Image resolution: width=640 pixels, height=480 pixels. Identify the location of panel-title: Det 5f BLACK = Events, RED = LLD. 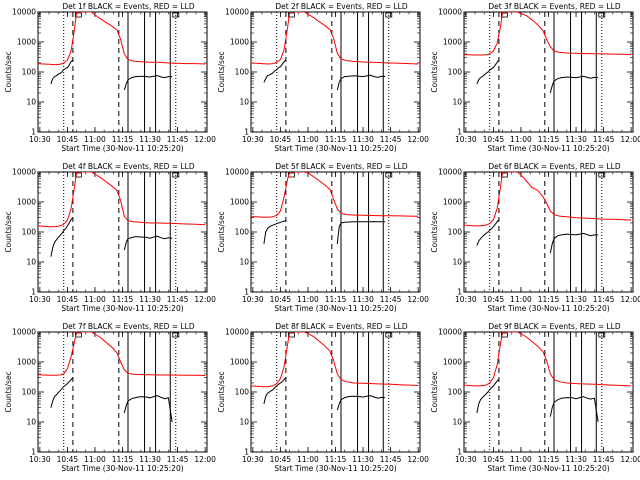
(341, 166).